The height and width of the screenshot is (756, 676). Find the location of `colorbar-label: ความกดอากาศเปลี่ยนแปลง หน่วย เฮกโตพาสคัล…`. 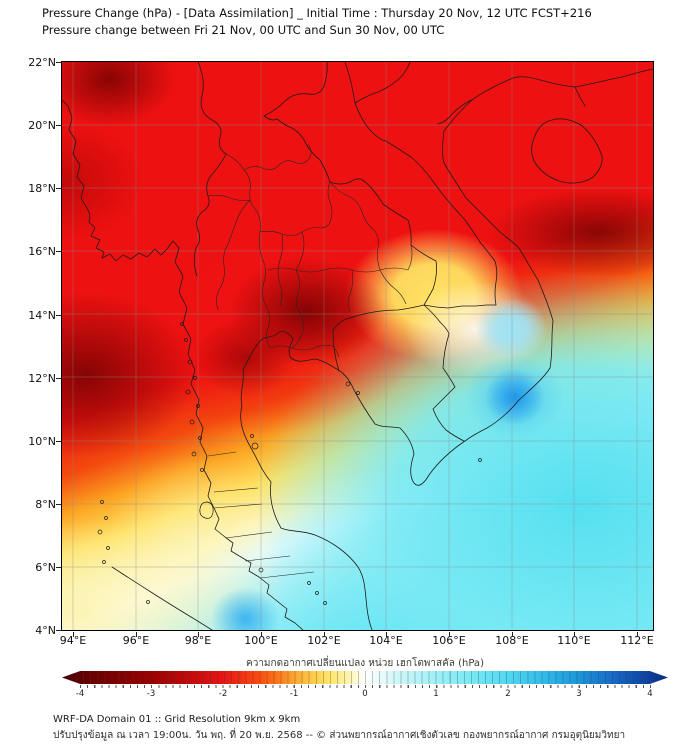

colorbar-label: ความกดอากาศเปลี่ยนแปลง หน่วย เฮกโตพาสคัล… is located at coordinates (365, 663).